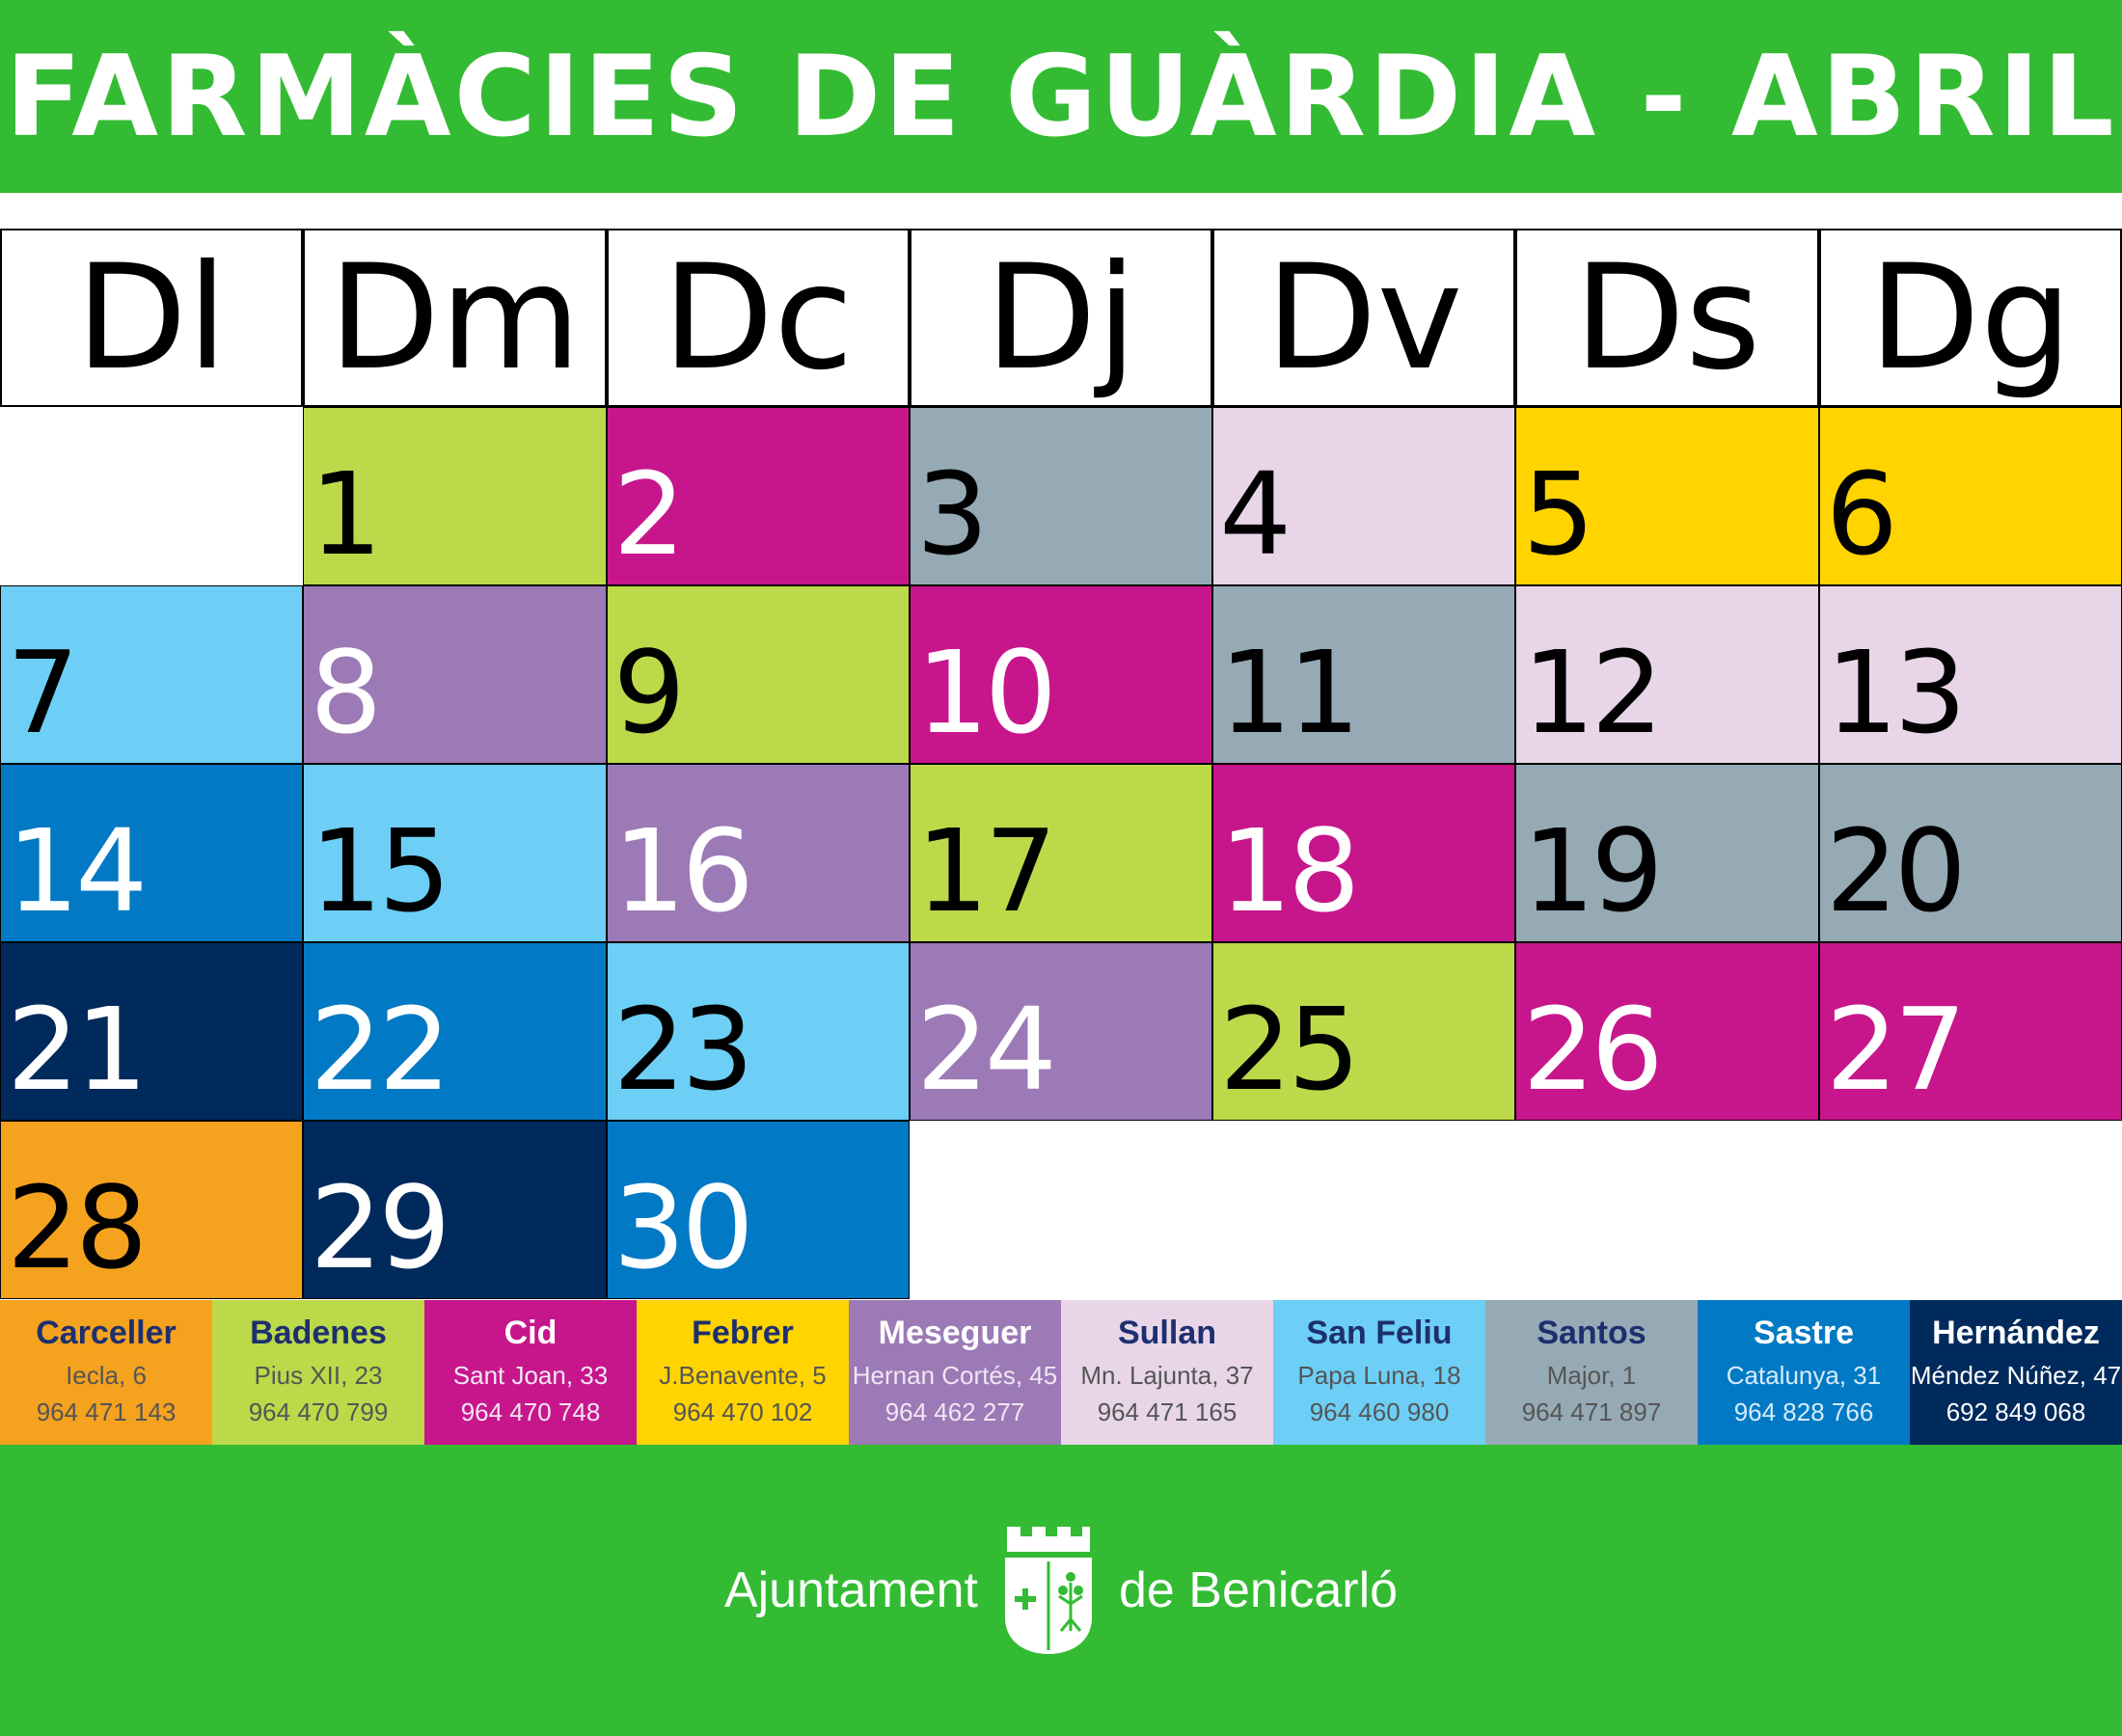 This screenshot has height=1736, width=2122. I want to click on day-number: 21, so click(78, 1050).